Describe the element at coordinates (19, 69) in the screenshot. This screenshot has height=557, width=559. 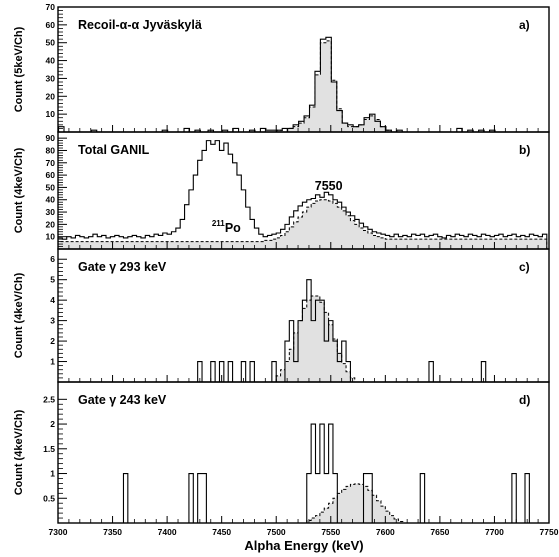
I see `y-axis-label: Count (5keV/Ch)` at that location.